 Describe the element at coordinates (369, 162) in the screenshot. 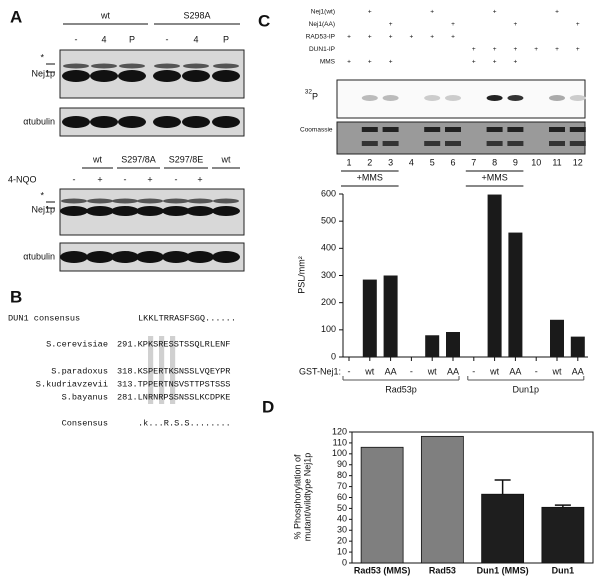

I see `lane-number: 2` at that location.